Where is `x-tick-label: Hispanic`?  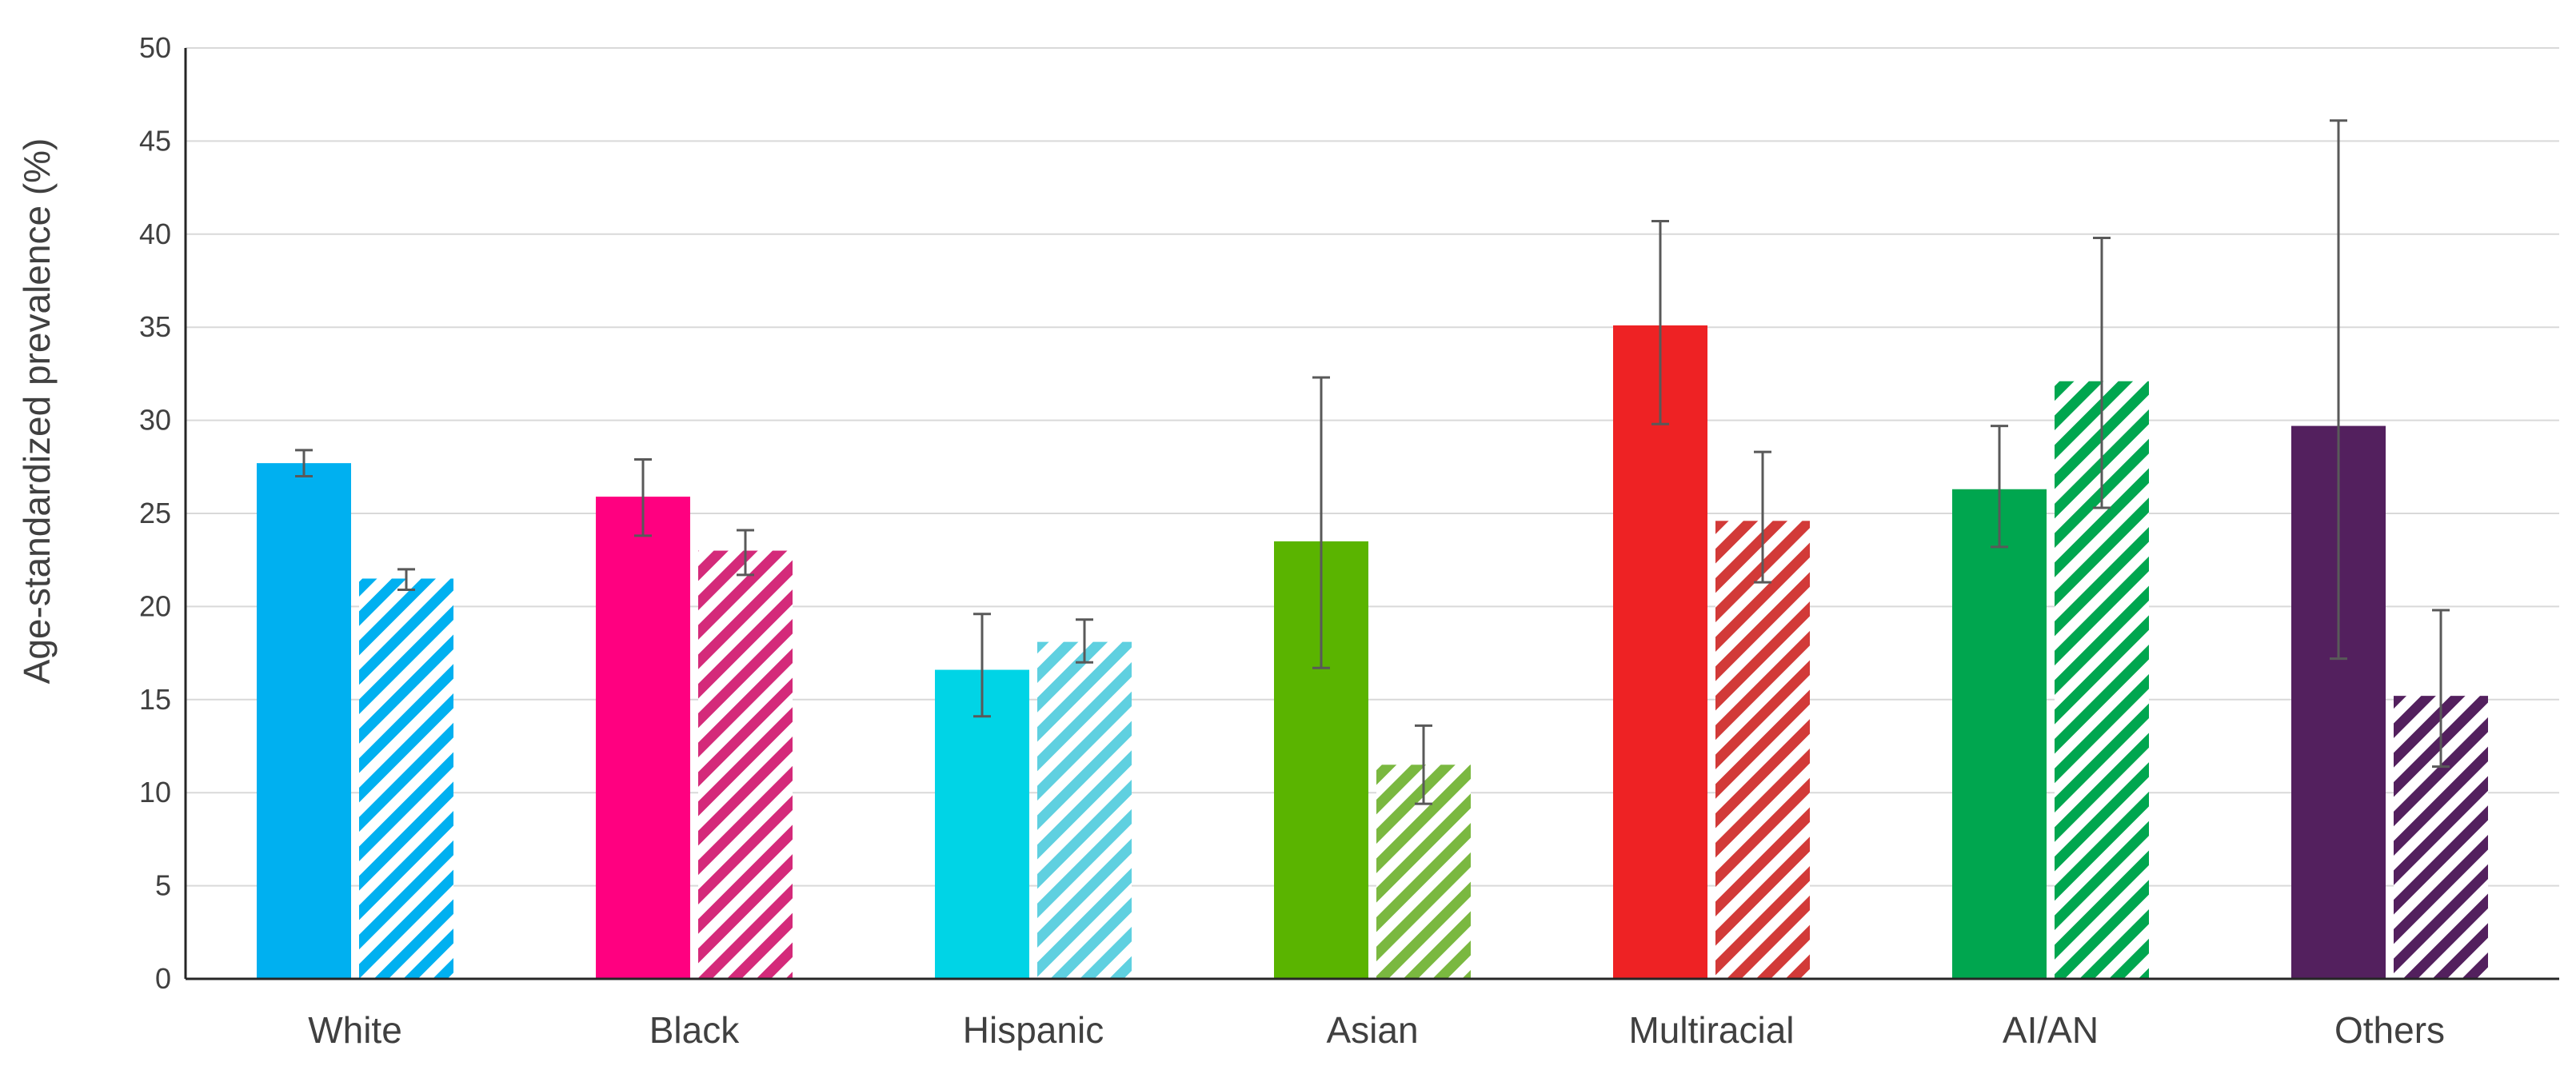
x-tick-label: Hispanic is located at coordinates (1034, 1030).